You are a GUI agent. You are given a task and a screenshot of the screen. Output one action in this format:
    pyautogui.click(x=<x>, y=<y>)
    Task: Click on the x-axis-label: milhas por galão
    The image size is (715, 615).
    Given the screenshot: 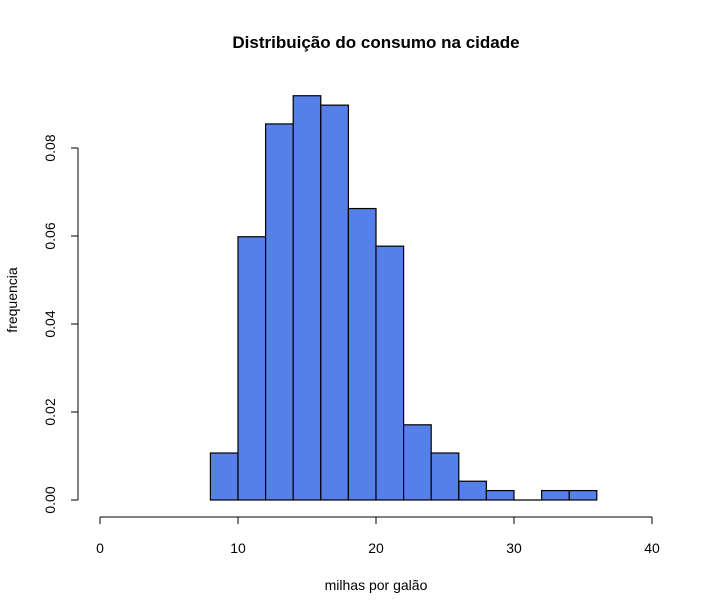 What is the action you would take?
    pyautogui.click(x=376, y=585)
    